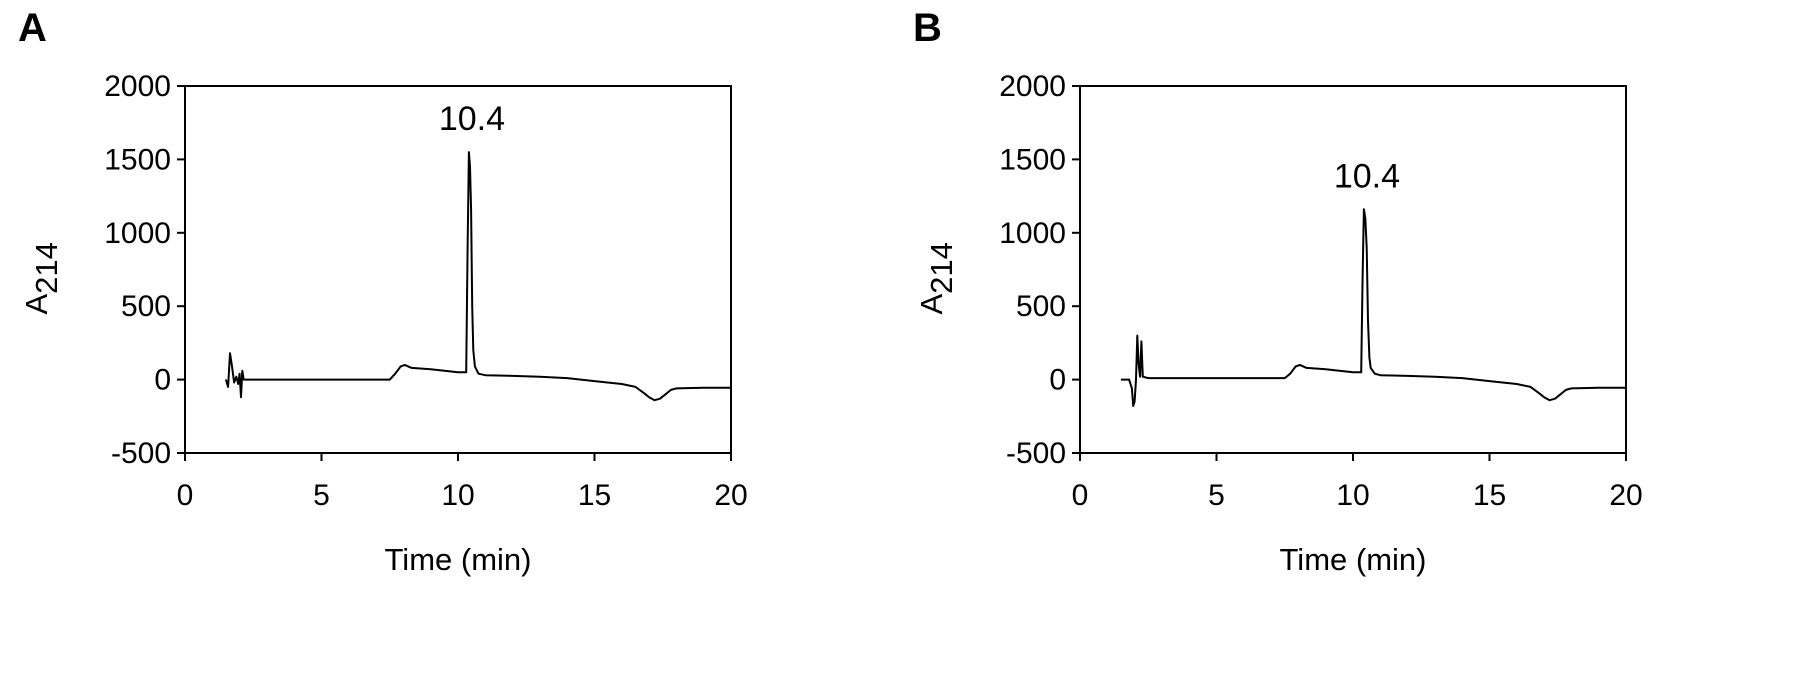  What do you see at coordinates (927, 28) in the screenshot?
I see `panel-label-b: B` at bounding box center [927, 28].